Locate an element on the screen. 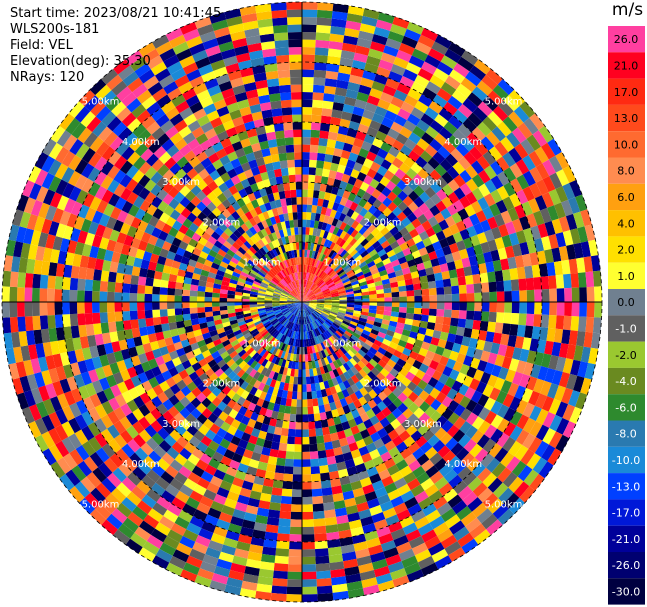  colorbar-bin is located at coordinates (626, 486).